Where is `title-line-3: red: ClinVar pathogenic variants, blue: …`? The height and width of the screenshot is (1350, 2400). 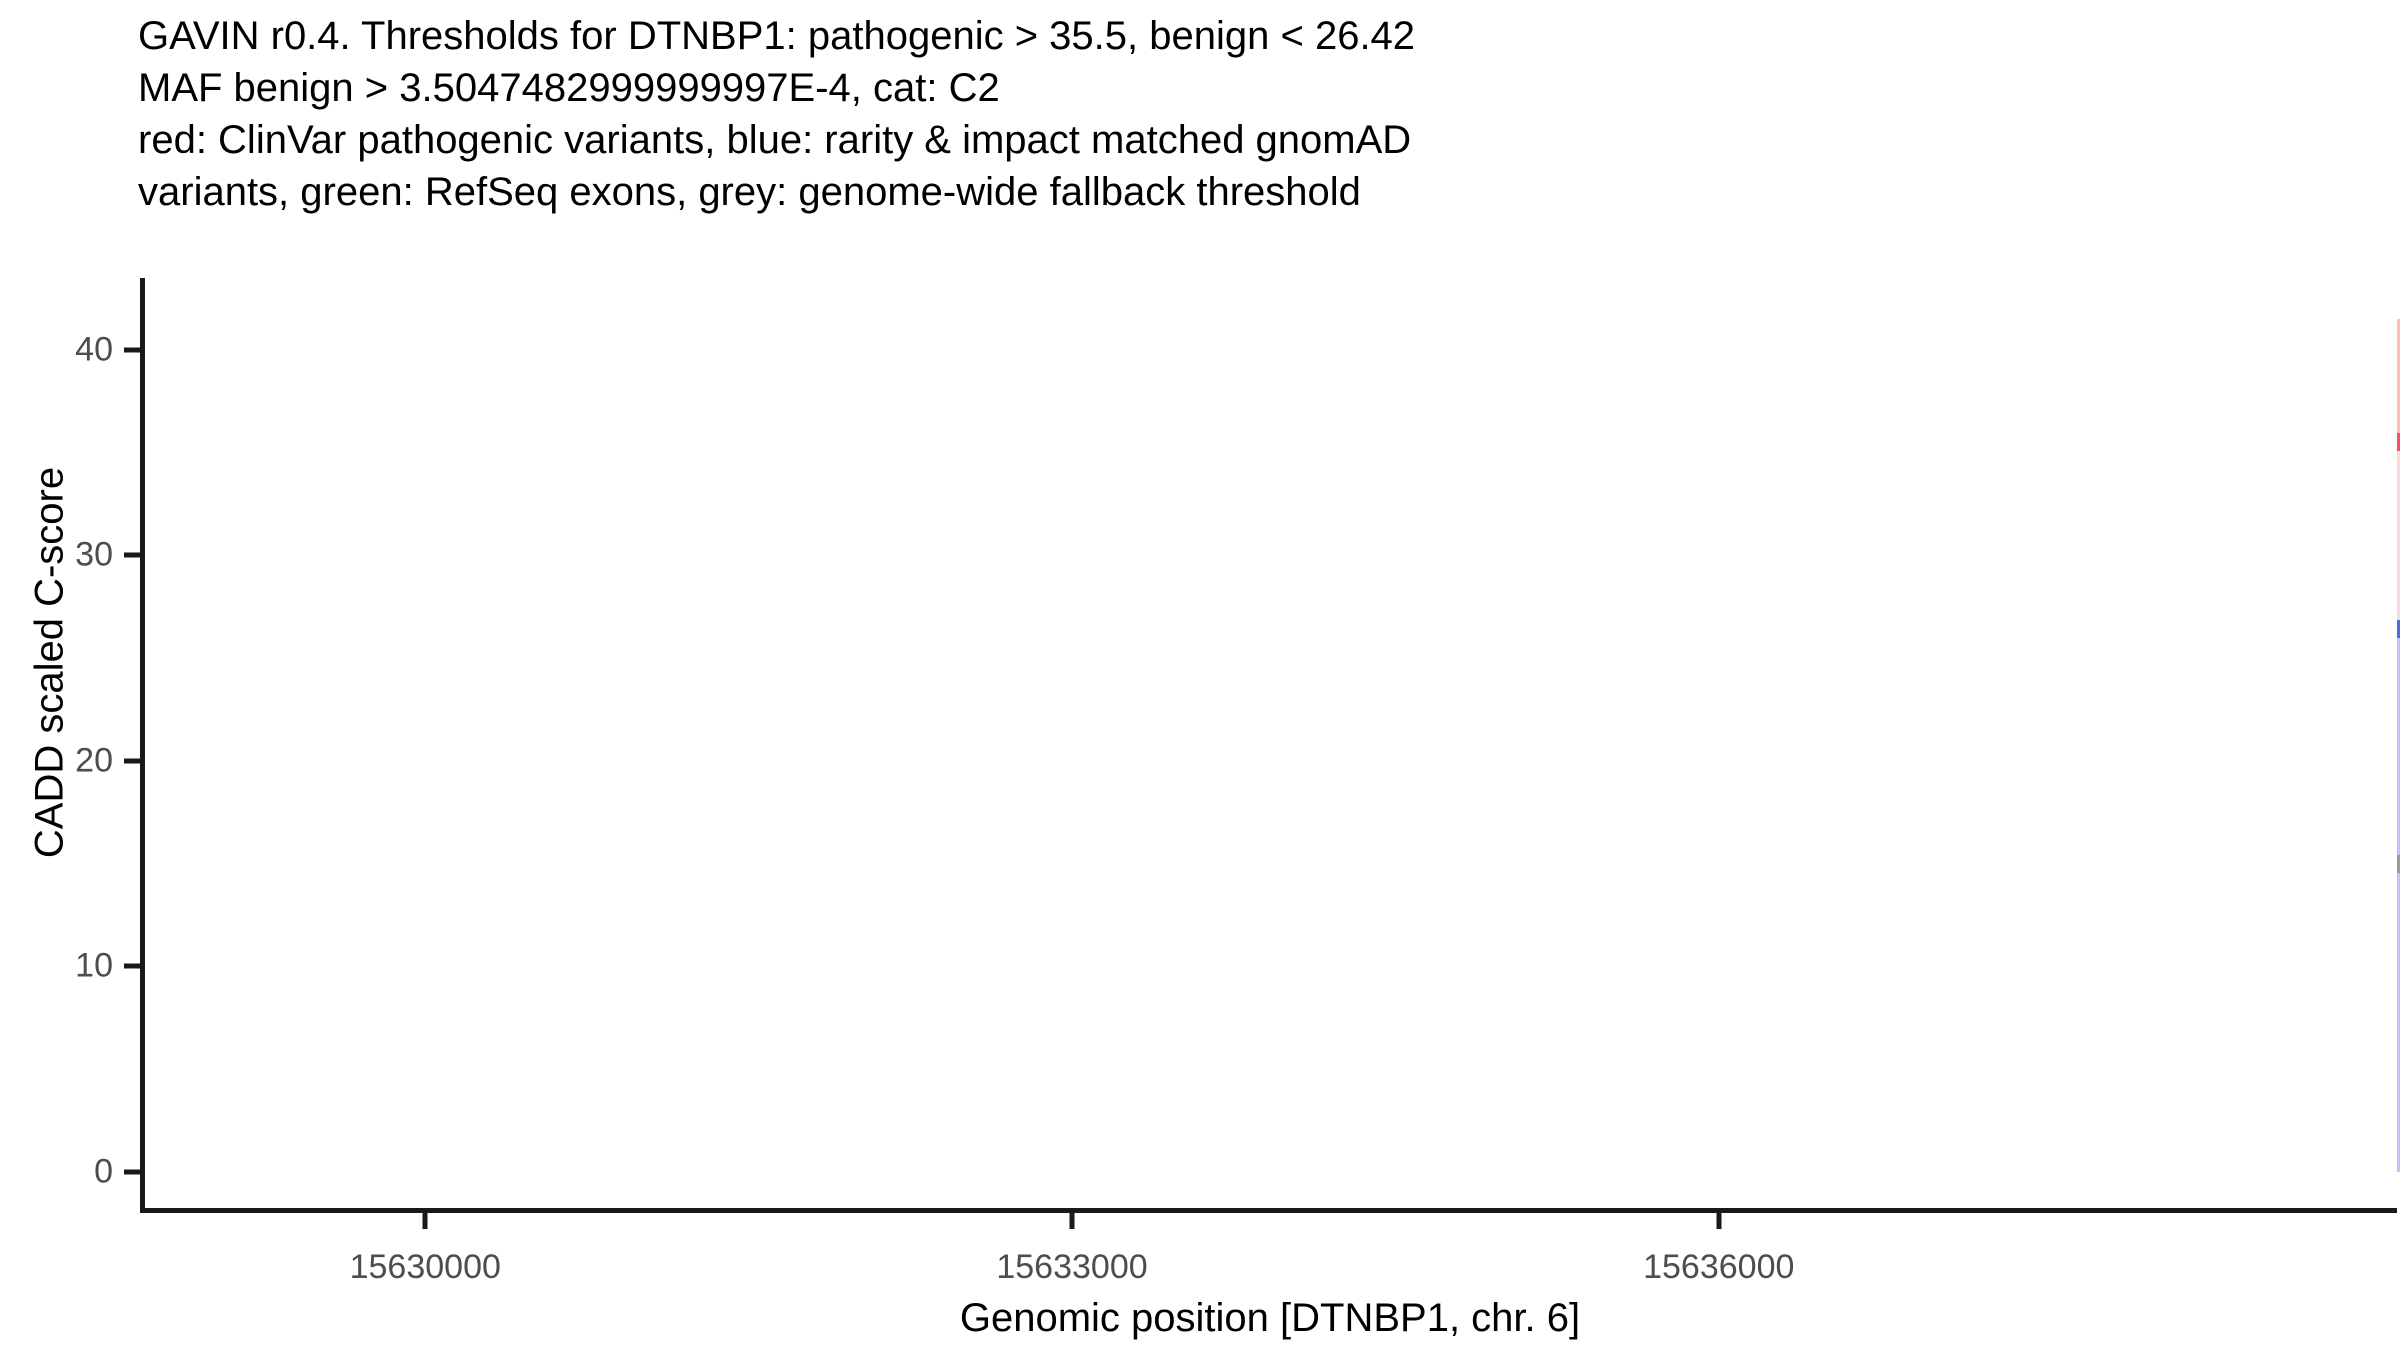
title-line-3: red: ClinVar pathogenic variants, blue: … is located at coordinates (775, 140).